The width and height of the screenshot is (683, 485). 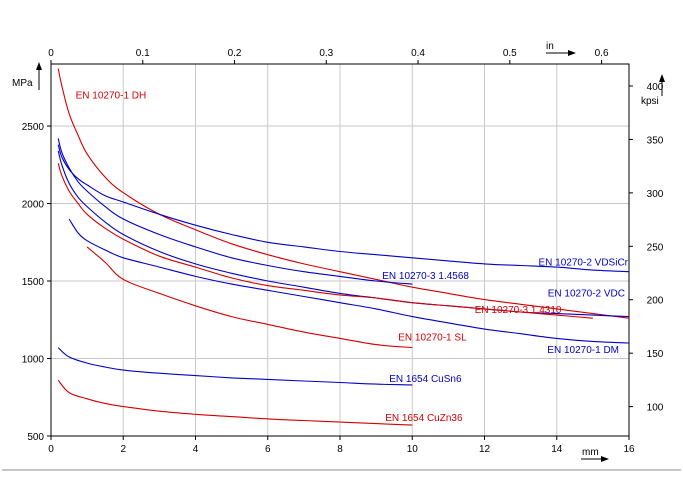 I want to click on series-label-en-10270-3-1-4568: EN 10270-3 1.4568, so click(x=425, y=276).